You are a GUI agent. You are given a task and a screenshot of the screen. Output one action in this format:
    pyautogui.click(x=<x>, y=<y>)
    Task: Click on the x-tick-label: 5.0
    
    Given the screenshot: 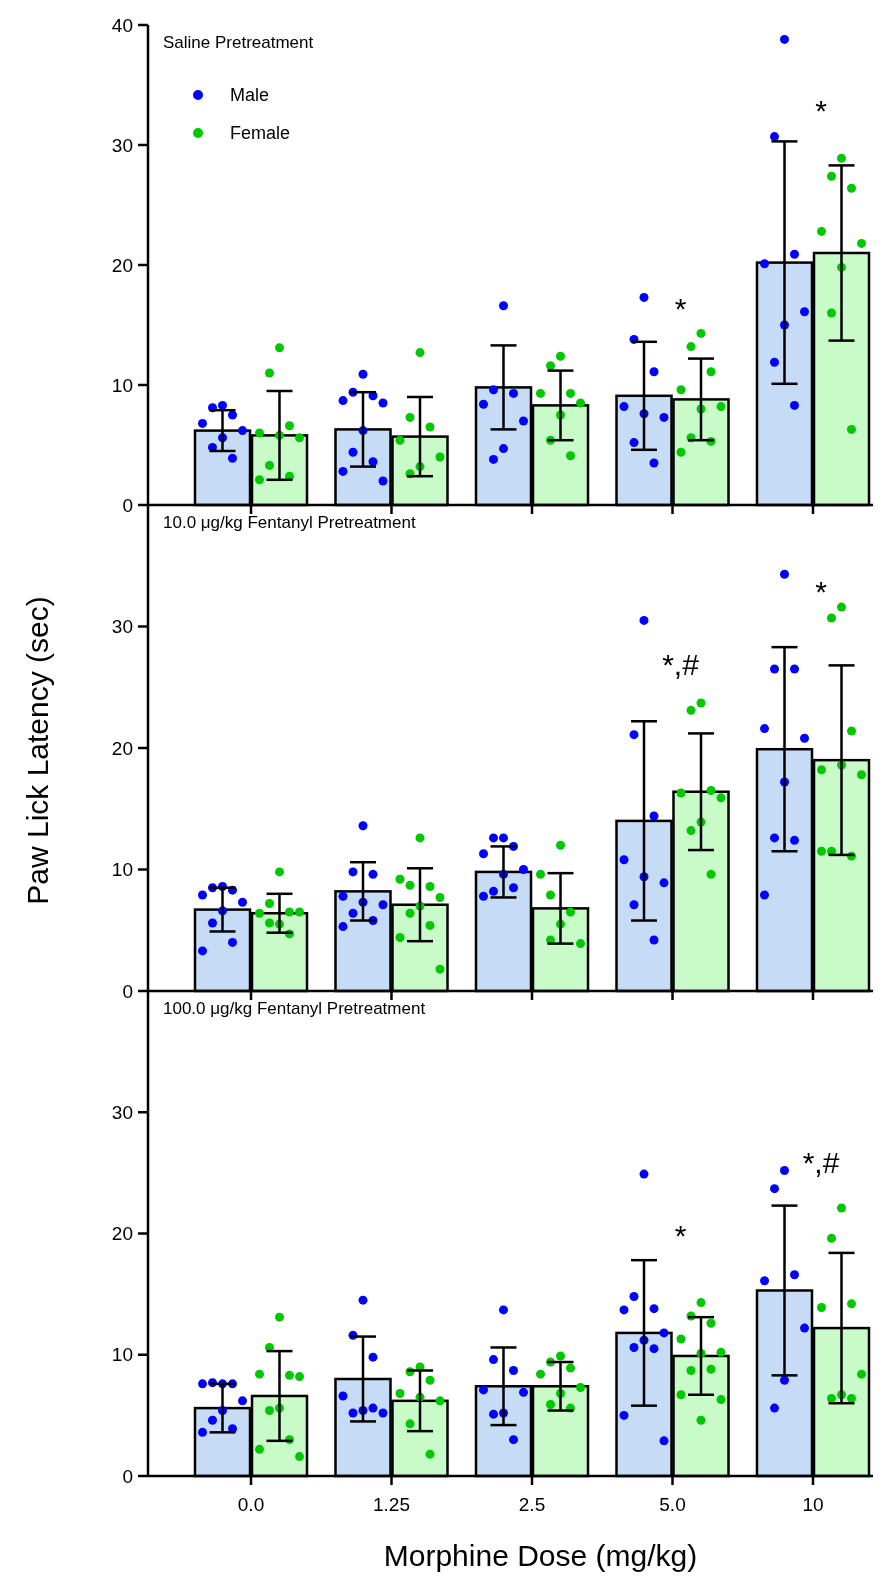 What is the action you would take?
    pyautogui.click(x=672, y=1504)
    